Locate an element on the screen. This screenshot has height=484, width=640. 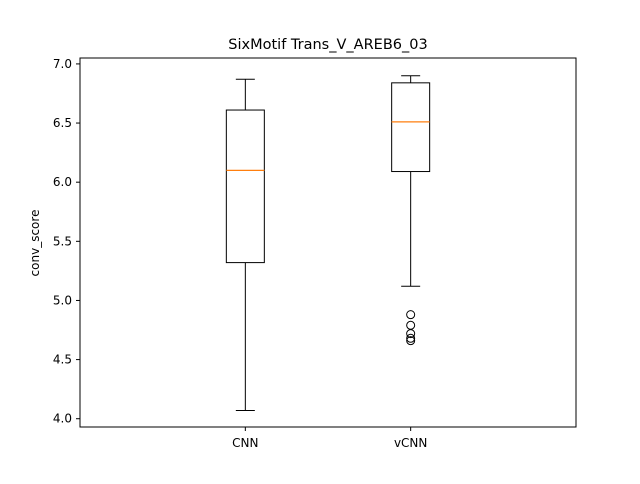
y-tick-label: 4.0 is located at coordinates (62, 419).